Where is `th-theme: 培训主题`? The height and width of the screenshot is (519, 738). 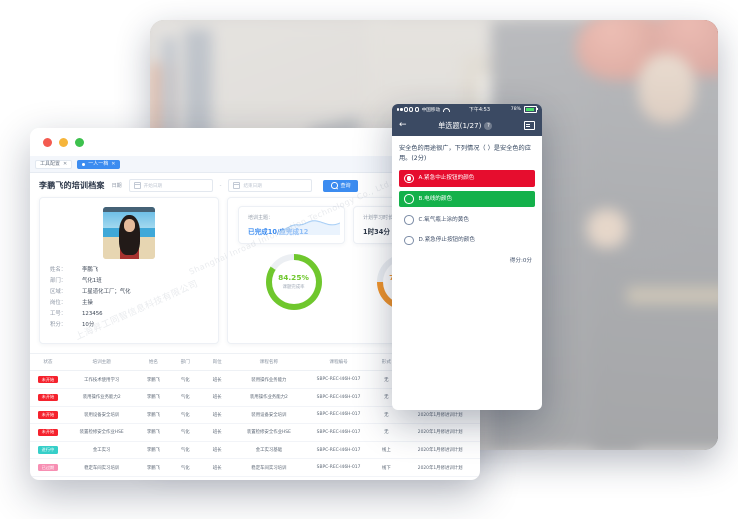 th-theme: 培训主题 is located at coordinates (101, 363).